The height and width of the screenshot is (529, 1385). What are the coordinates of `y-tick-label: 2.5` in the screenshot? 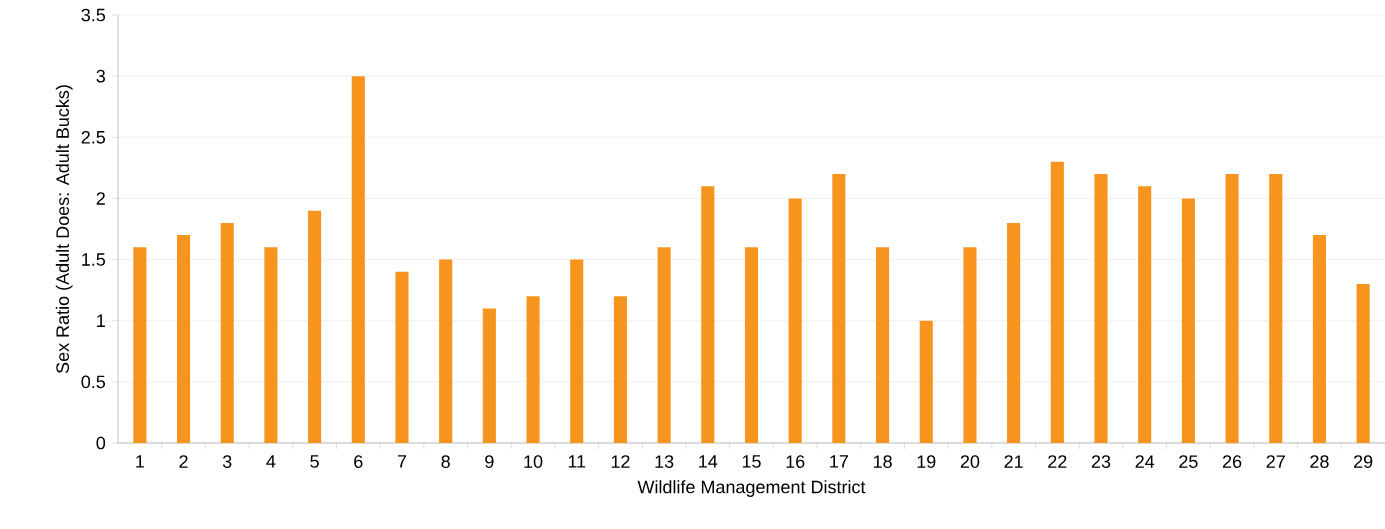 It's located at (93, 137).